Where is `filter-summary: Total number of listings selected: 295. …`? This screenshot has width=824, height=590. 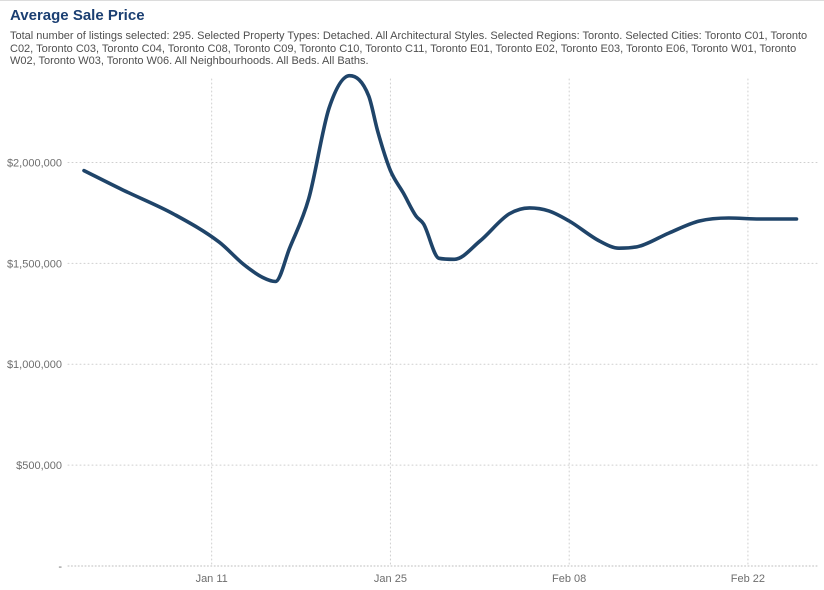
filter-summary: Total number of listings selected: 295. … is located at coordinates (409, 49).